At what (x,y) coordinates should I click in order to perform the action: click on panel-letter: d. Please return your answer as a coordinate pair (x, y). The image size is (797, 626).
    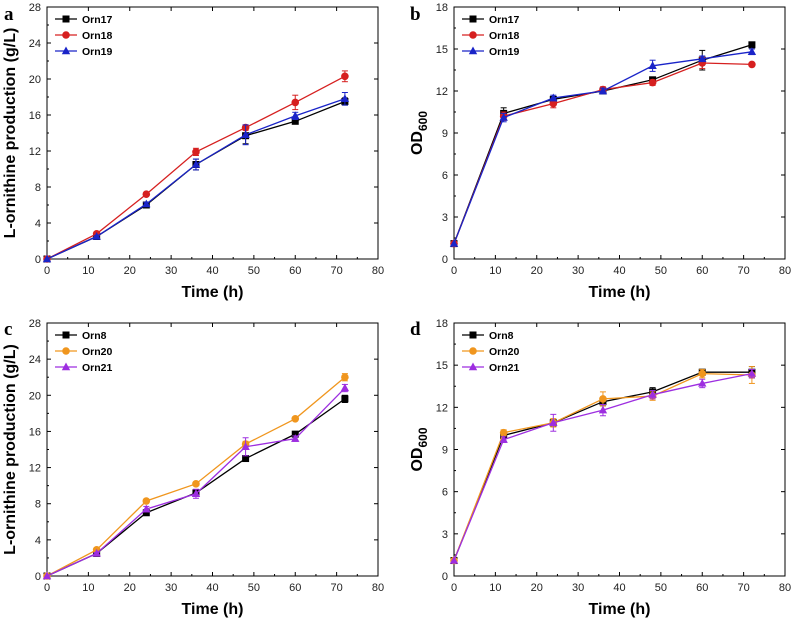
    Looking at the image, I should click on (415, 329).